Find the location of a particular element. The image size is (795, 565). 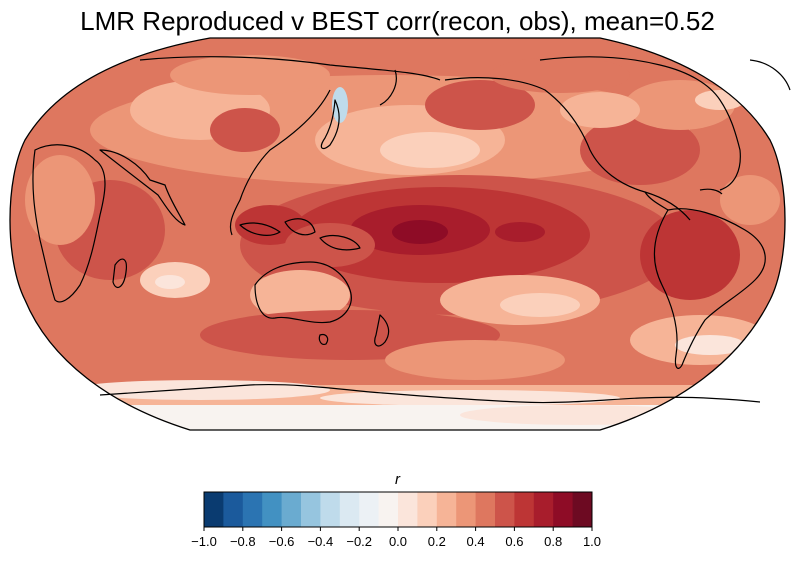

colorbar-cells is located at coordinates (398, 509).